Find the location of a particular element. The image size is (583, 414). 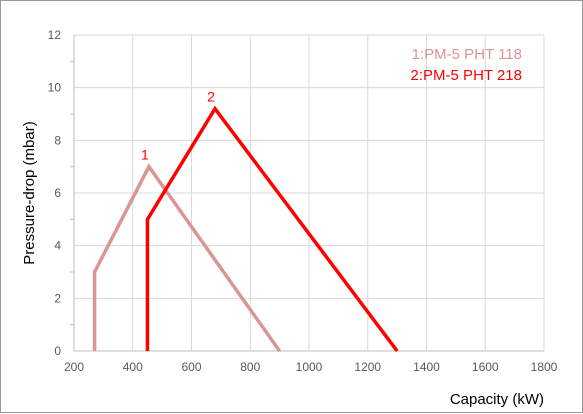

x-tick-label: 1000 is located at coordinates (309, 367).